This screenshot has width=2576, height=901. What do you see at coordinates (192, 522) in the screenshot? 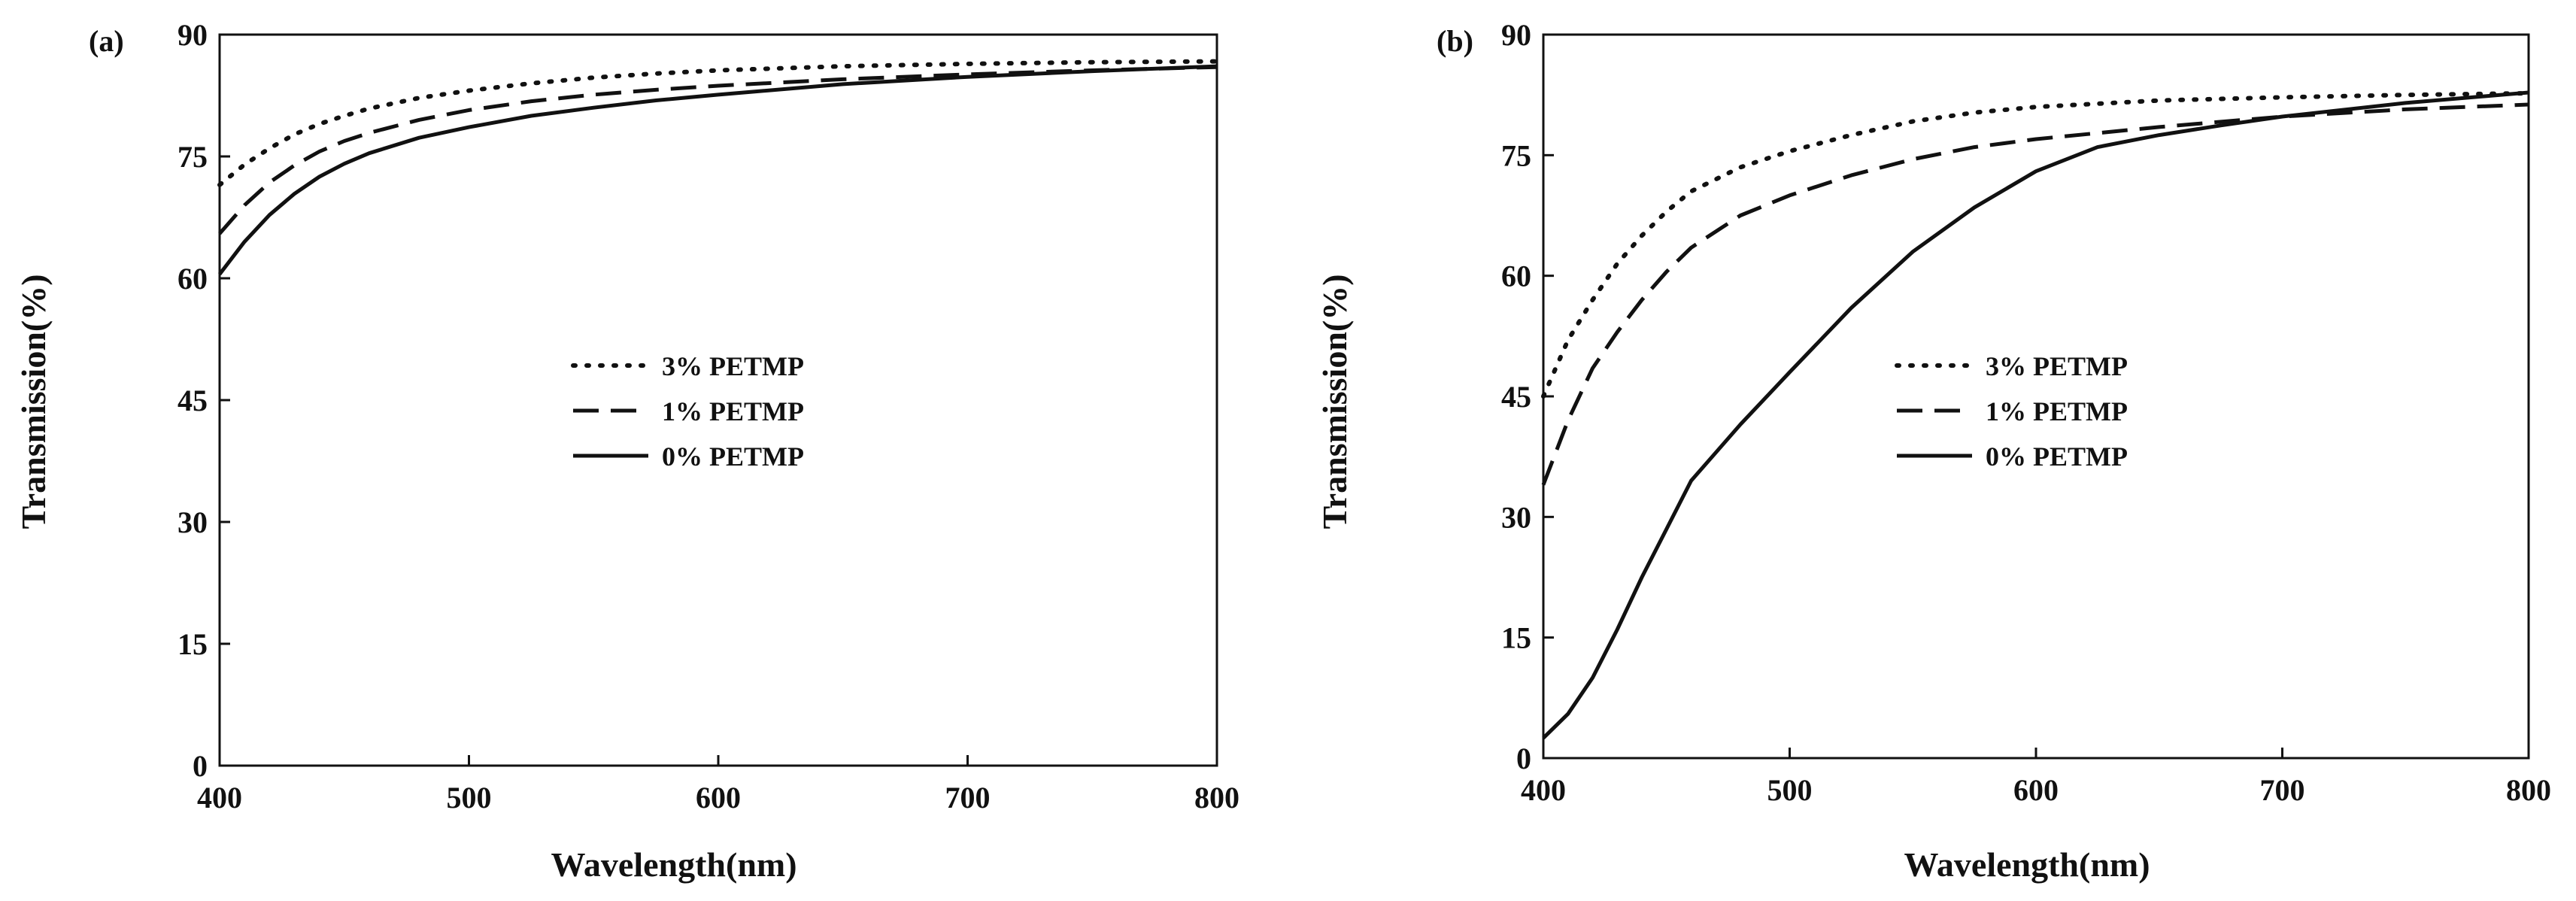
I see `panel-a-y-tick-label: 30` at bounding box center [192, 522].